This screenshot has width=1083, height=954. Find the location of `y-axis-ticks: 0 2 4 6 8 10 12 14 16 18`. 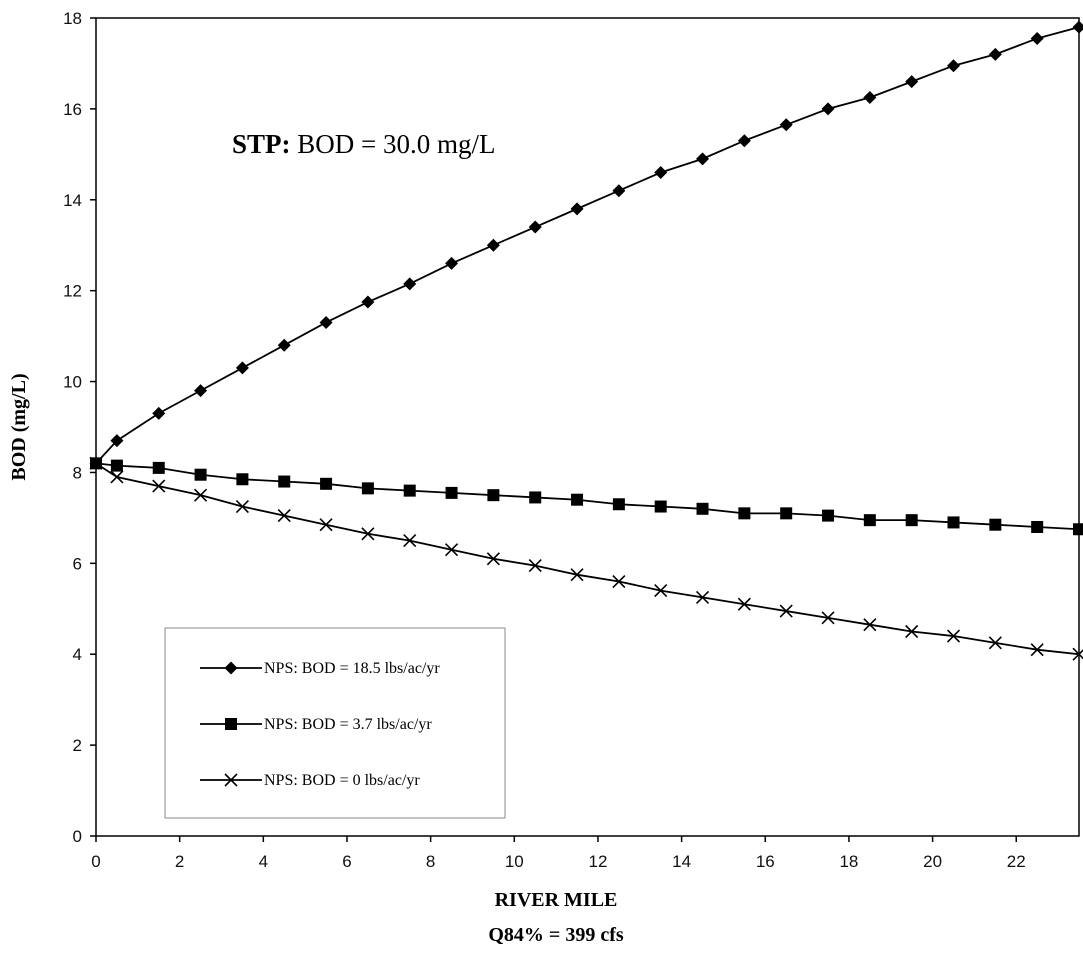

y-axis-ticks: 0 2 4 6 8 10 12 14 16 18 is located at coordinates (79, 427).